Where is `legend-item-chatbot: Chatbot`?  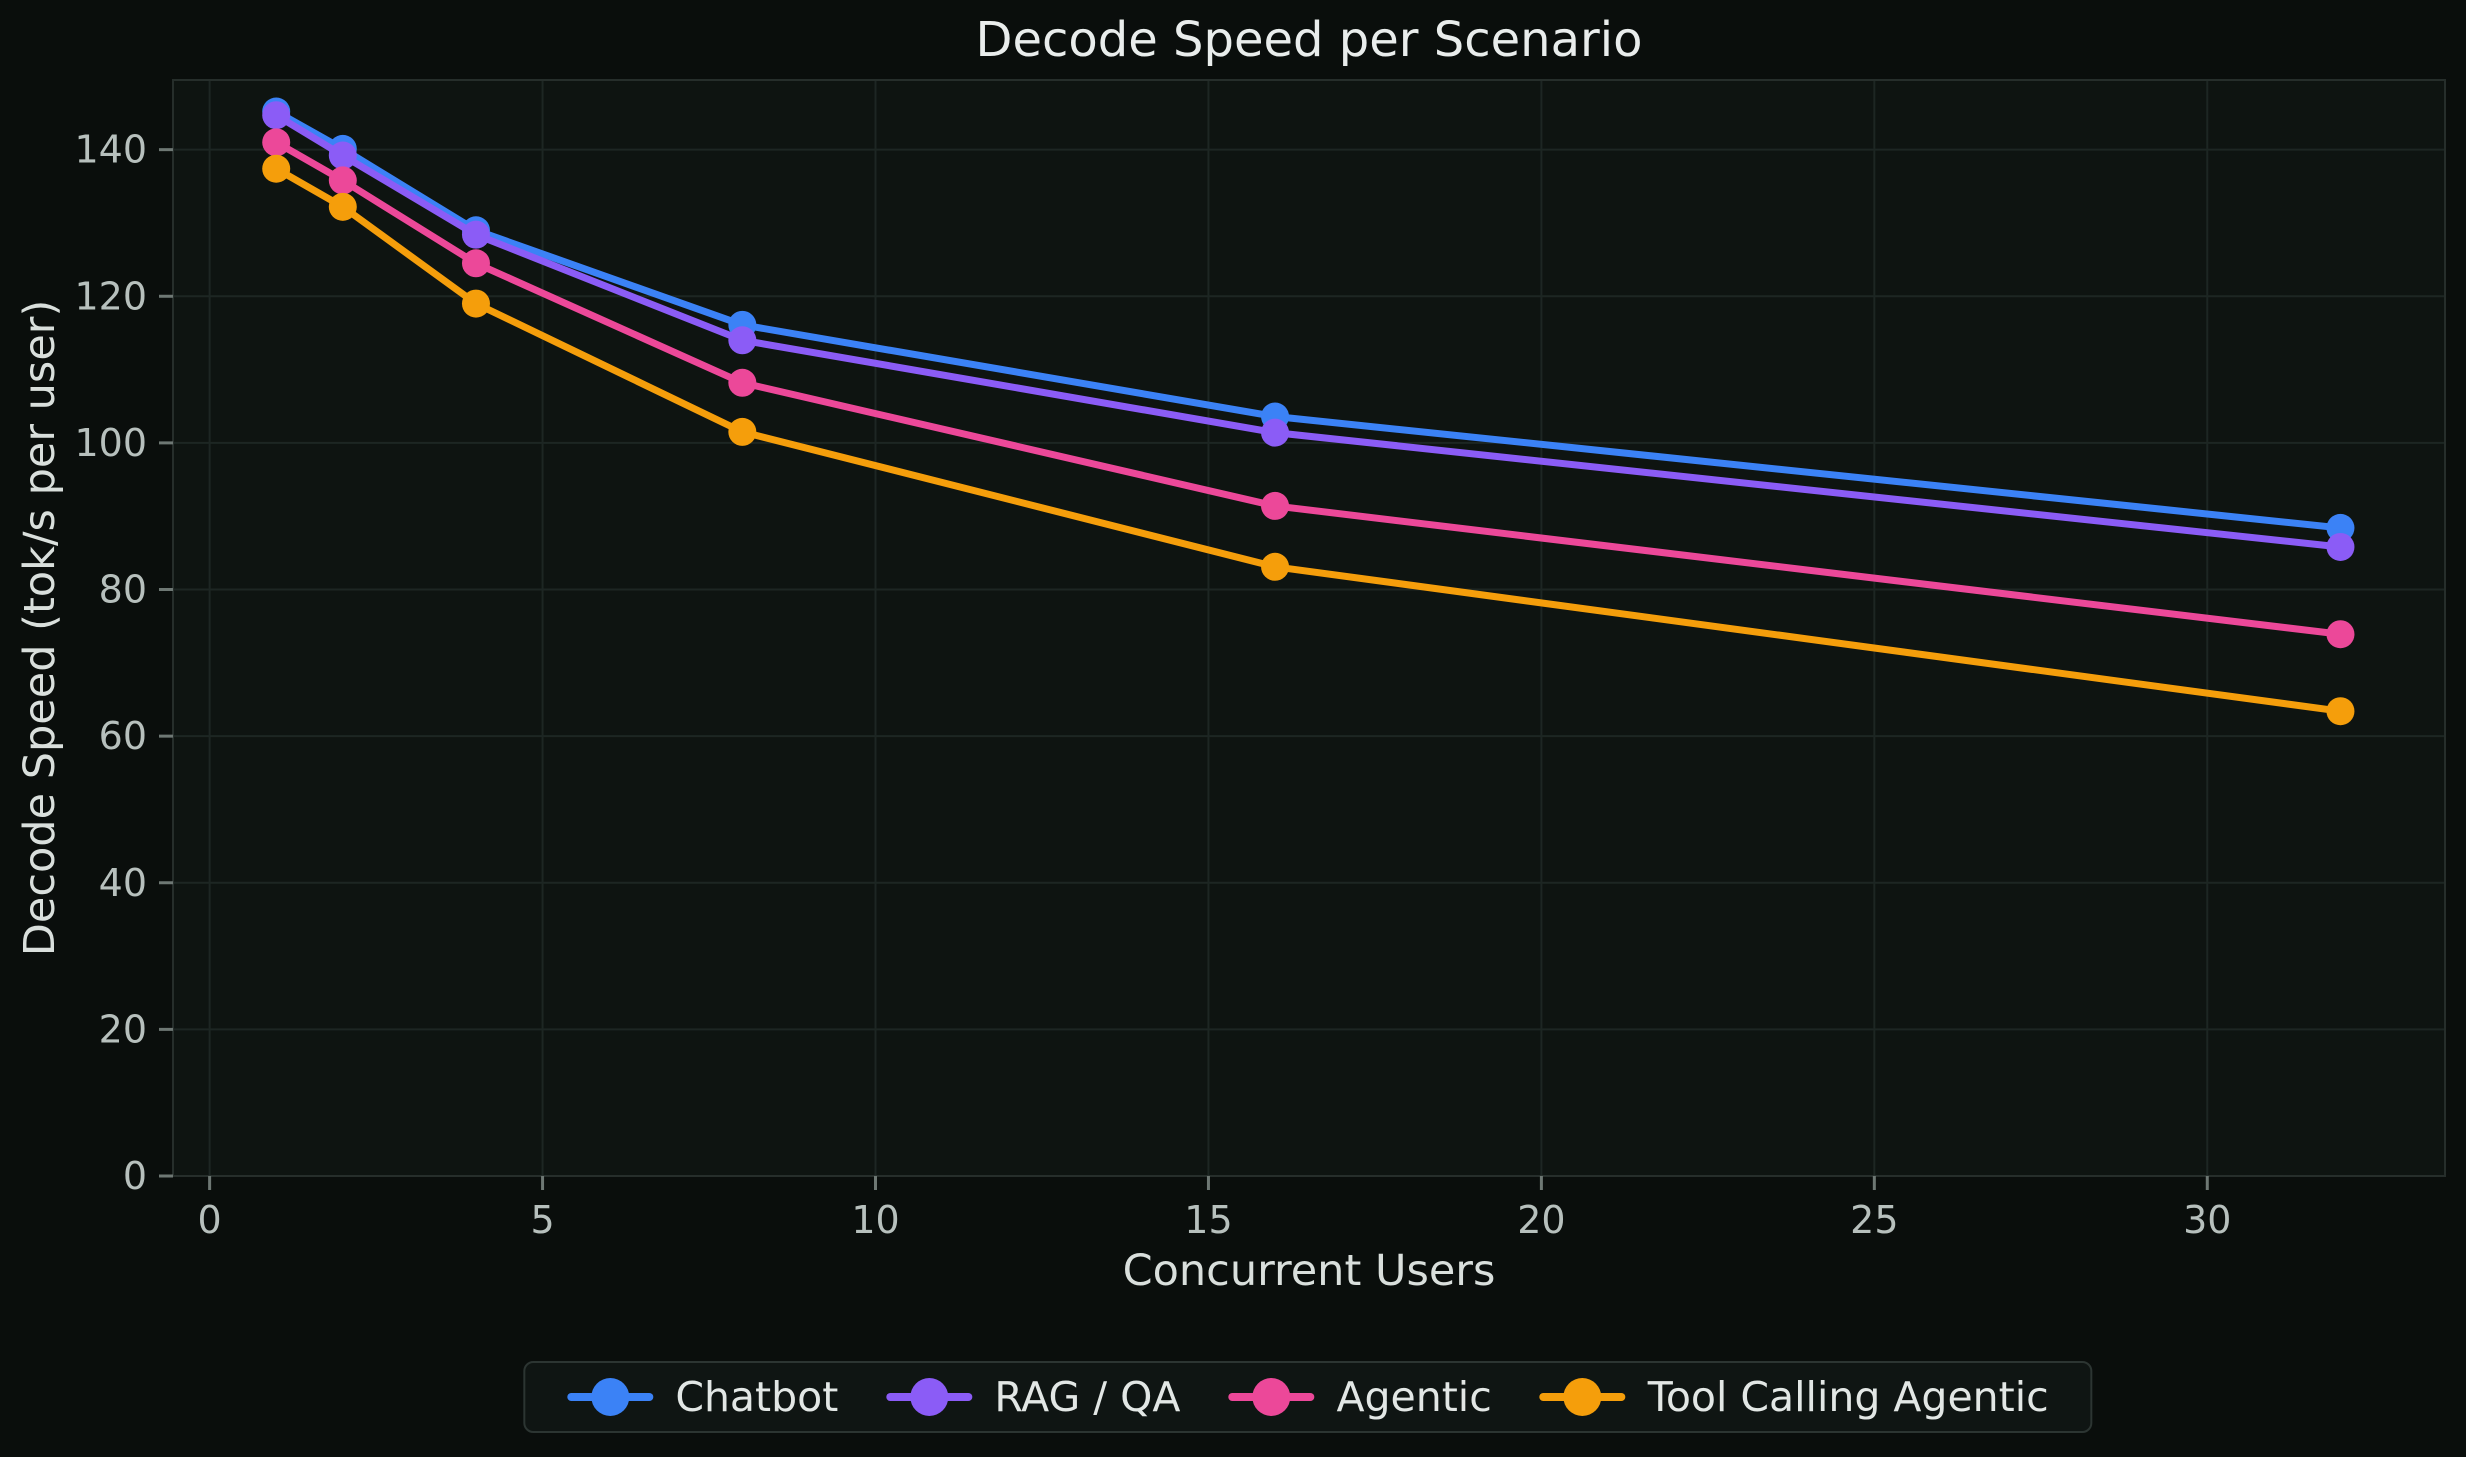 legend-item-chatbot: Chatbot is located at coordinates (702, 1397).